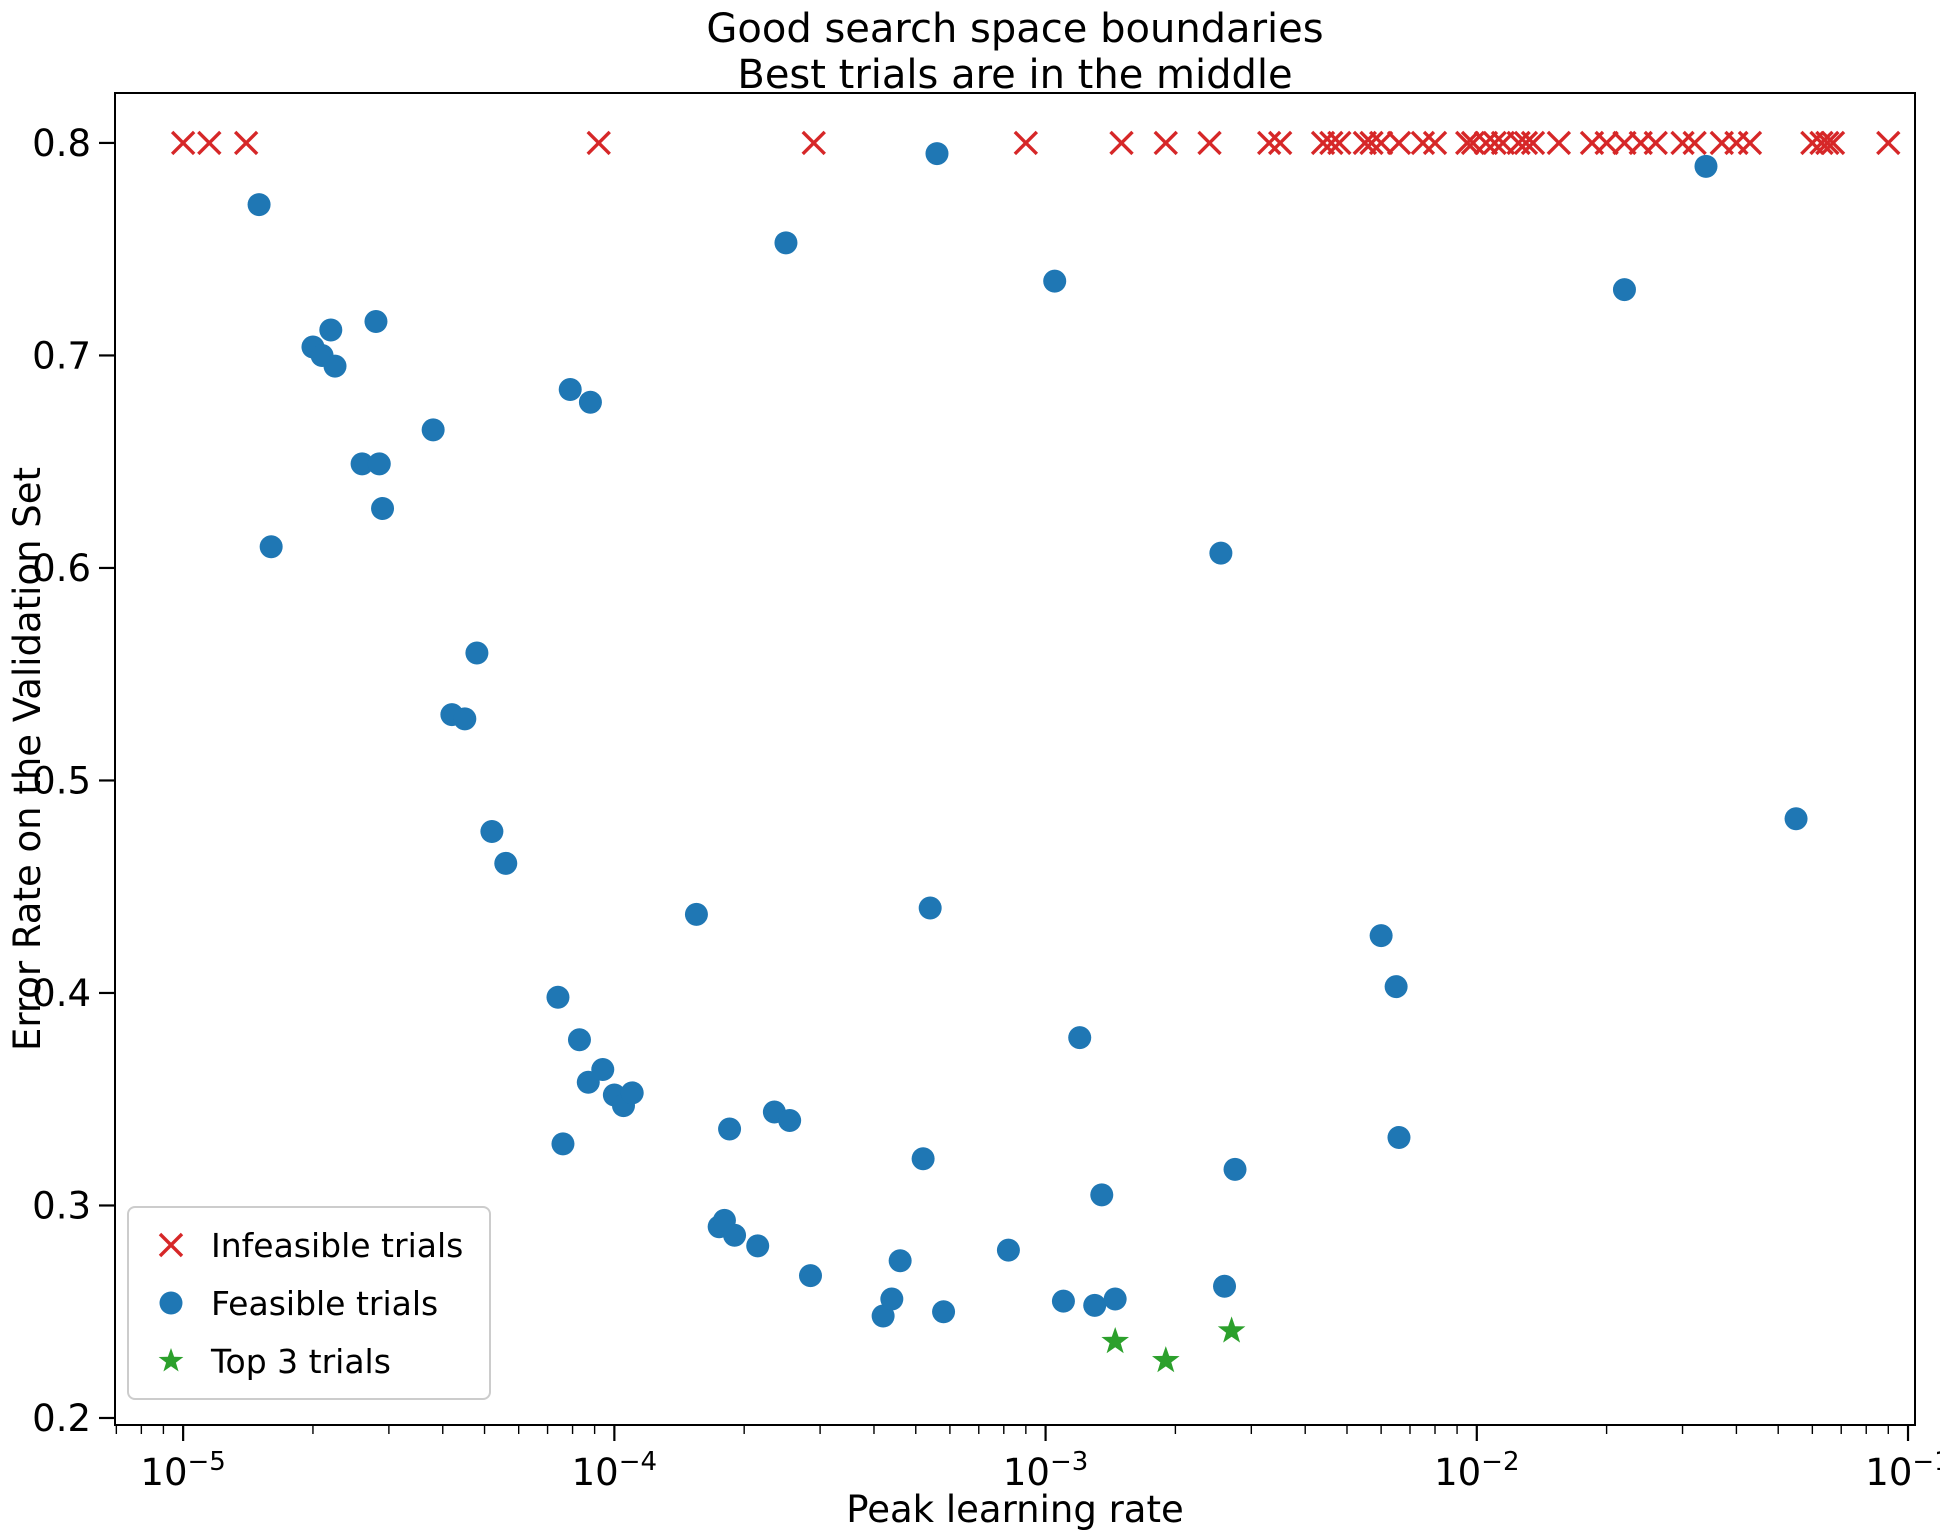 The image size is (1940, 1539). I want to click on chart-title-line2: Best trials are in the middle, so click(1014, 75).